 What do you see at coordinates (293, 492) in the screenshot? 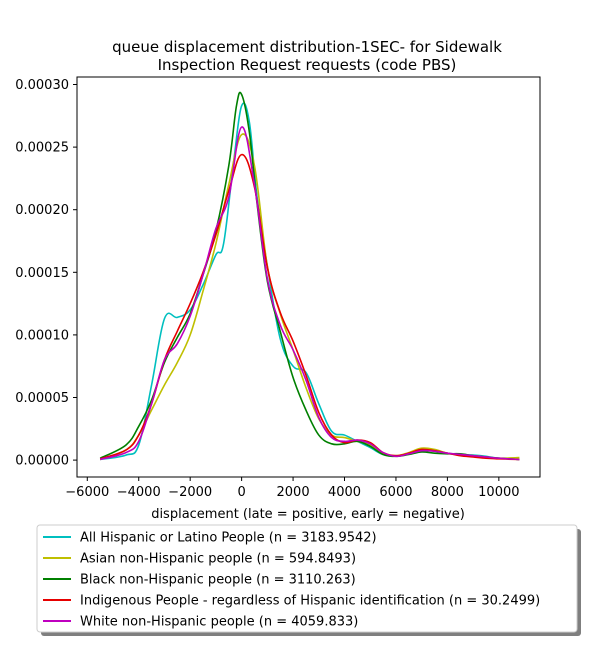
I see `x-tick-label: 2000` at bounding box center [293, 492].